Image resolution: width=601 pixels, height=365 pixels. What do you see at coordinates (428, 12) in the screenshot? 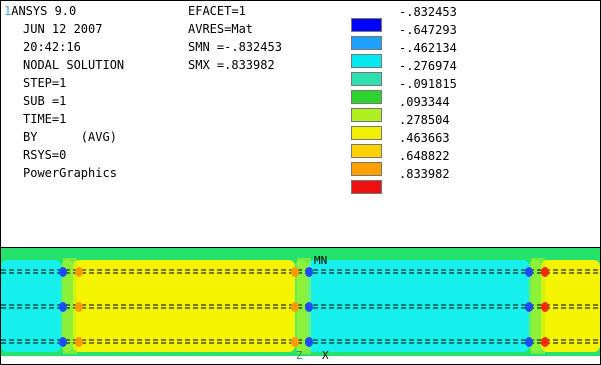
I see `legend-value: -.832453` at bounding box center [428, 12].